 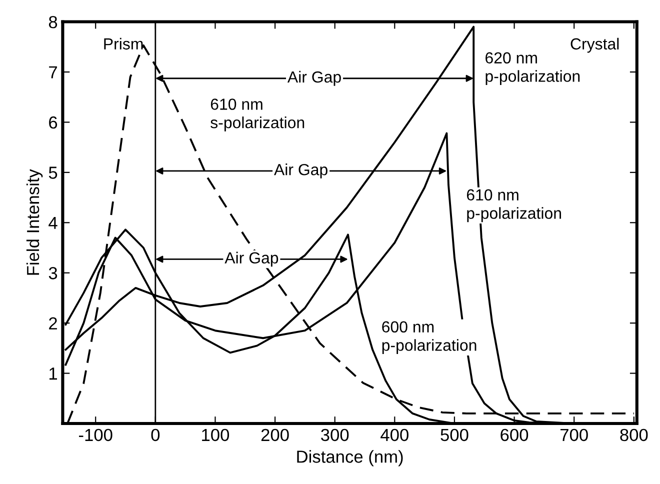 I want to click on y-tick-label: 3, so click(x=53, y=273).